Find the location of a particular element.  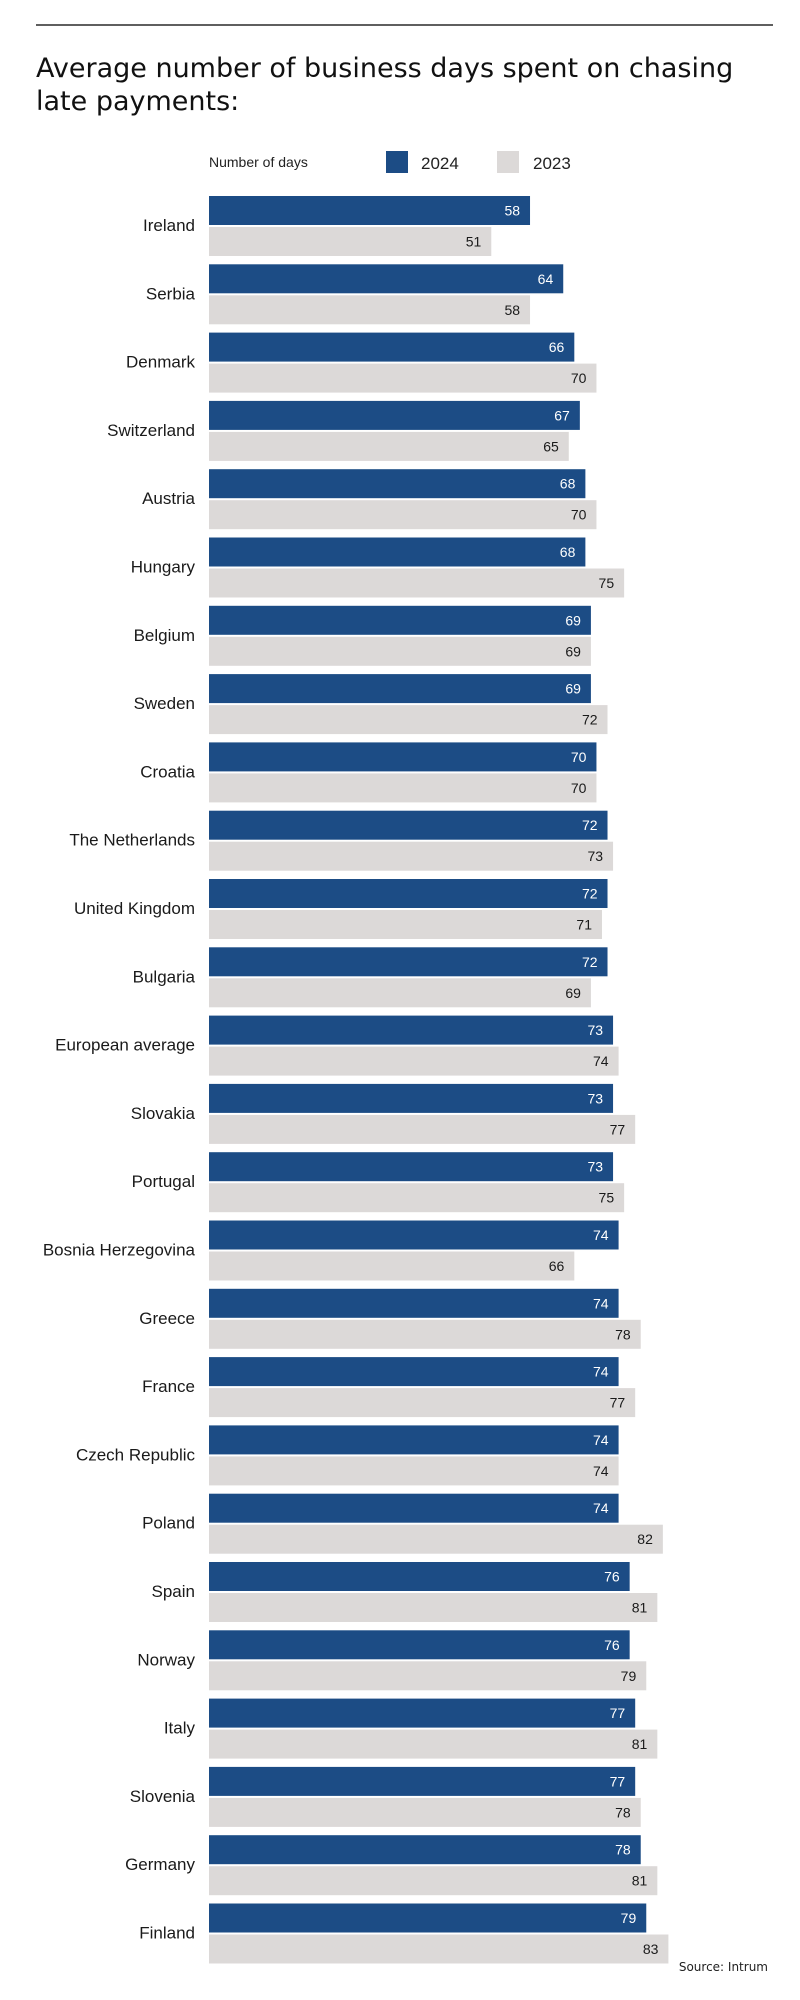

value-label-european-average-2024: 73 is located at coordinates (595, 1030).